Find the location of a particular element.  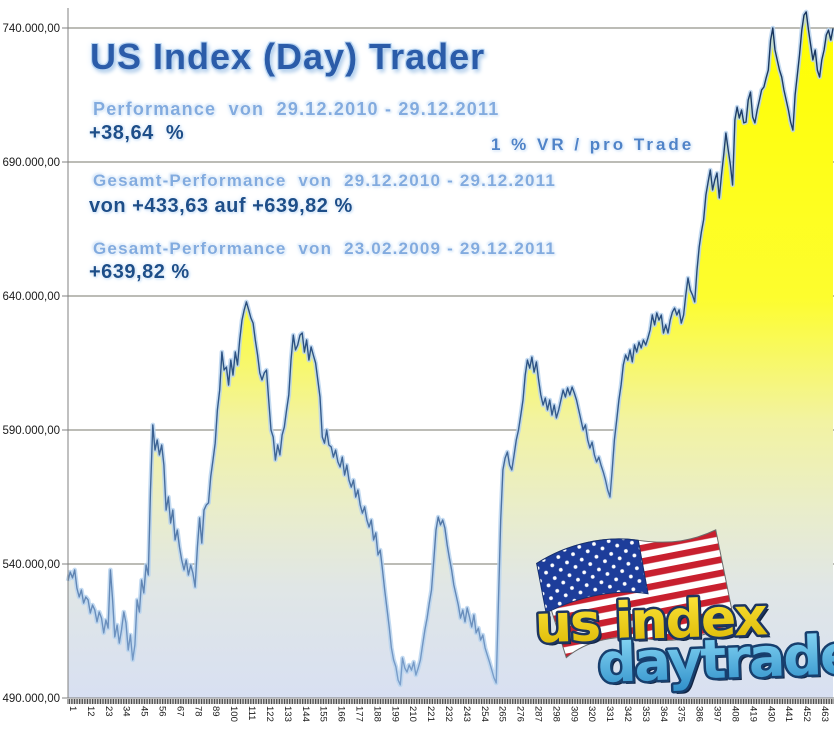

x-axis-label: 232 is located at coordinates (448, 714).